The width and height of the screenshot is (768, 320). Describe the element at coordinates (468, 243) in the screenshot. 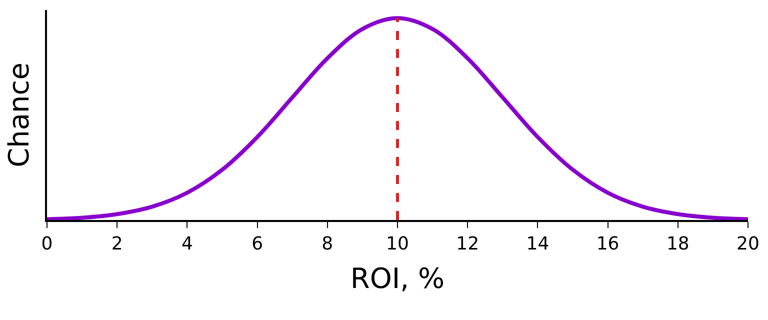

I see `x-tick-label: 12` at that location.